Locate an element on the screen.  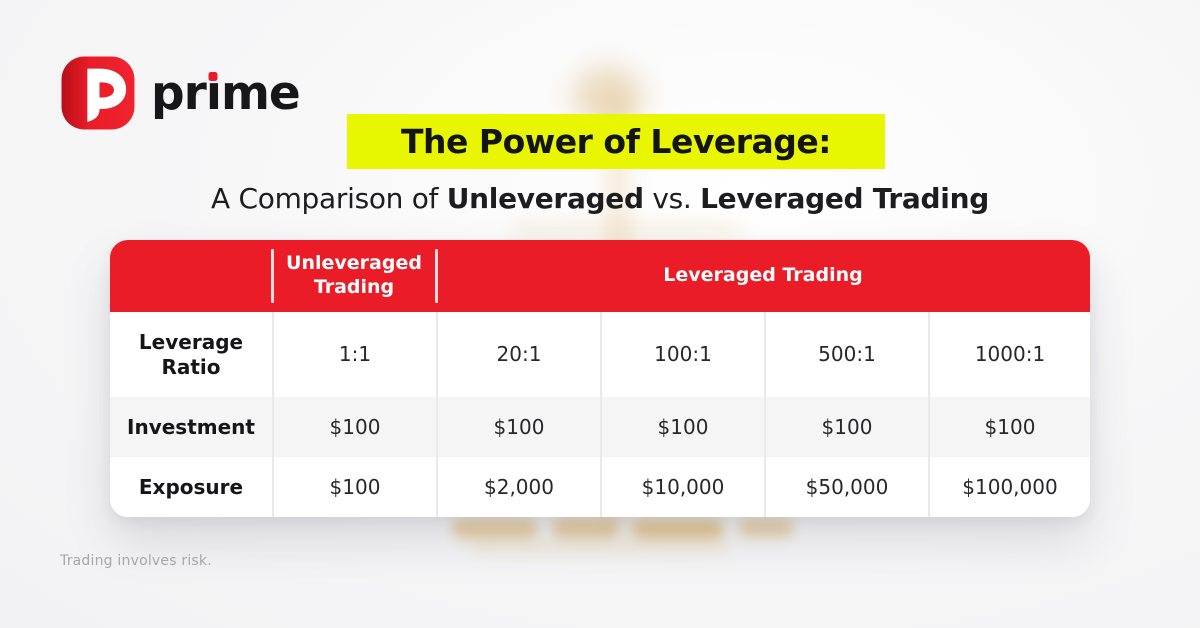
table-cell: $10,000 is located at coordinates (682, 487).